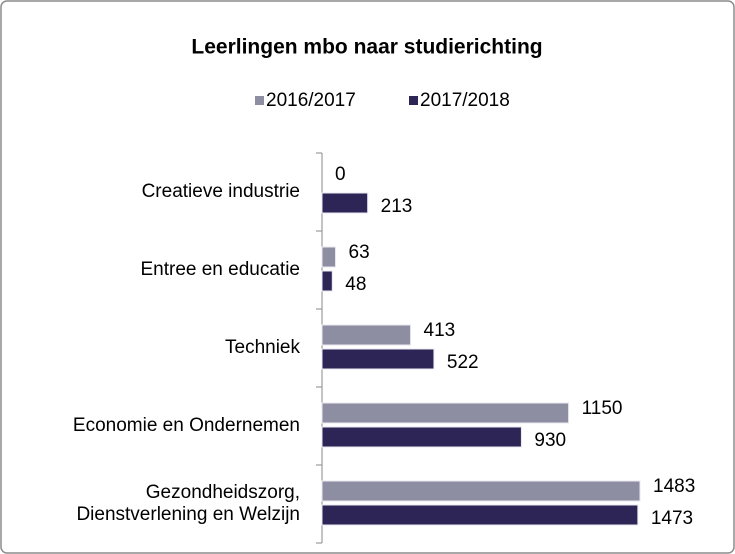 Image resolution: width=735 pixels, height=554 pixels. Describe the element at coordinates (221, 191) in the screenshot. I see `category-label: Creatieve industrie` at that location.